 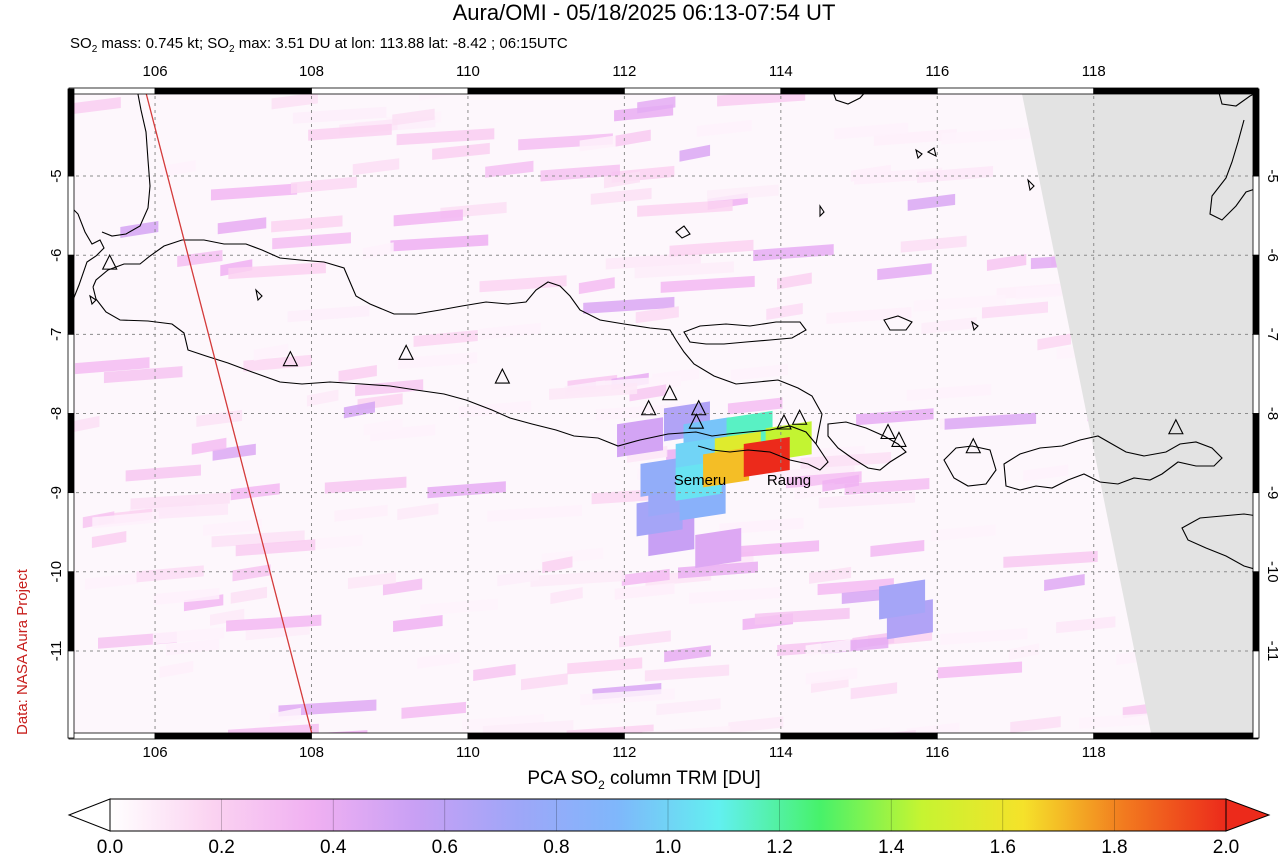 What do you see at coordinates (1272, 413) in the screenshot?
I see `lat-tick-label-right: -8` at bounding box center [1272, 413].